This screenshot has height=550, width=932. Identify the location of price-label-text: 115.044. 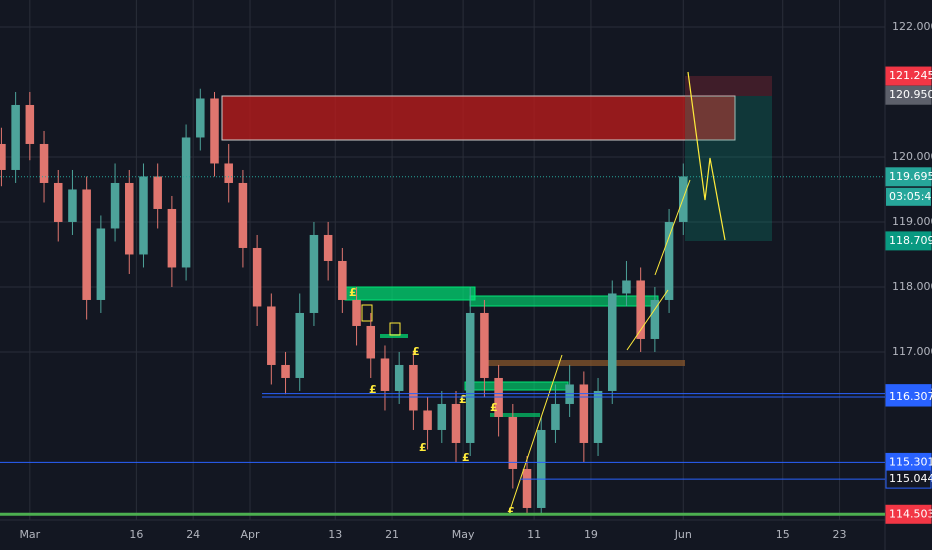
(910, 478).